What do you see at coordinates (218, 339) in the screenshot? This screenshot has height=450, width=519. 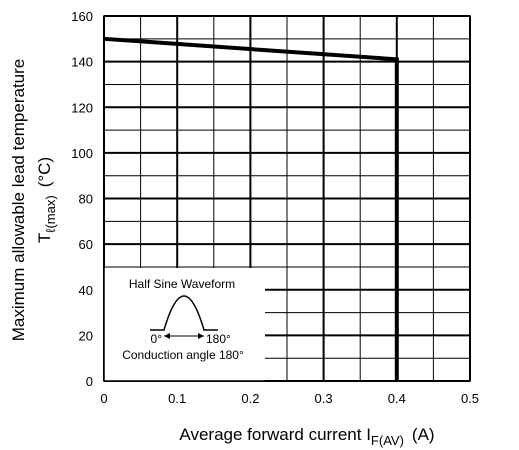 I see `inset-angle-end: 180°` at bounding box center [218, 339].